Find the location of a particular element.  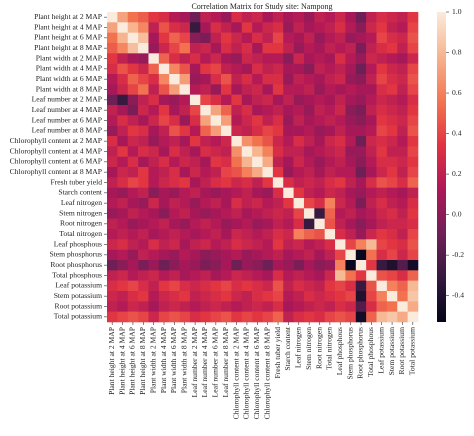

x-tick-label: Plant width at 2 MAP is located at coordinates (152, 360).